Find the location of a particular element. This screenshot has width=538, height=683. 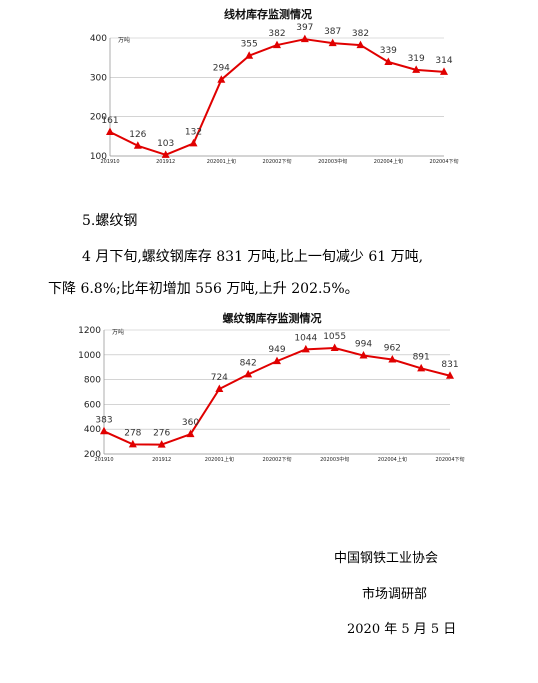

data-label: 355 is located at coordinates (249, 45).